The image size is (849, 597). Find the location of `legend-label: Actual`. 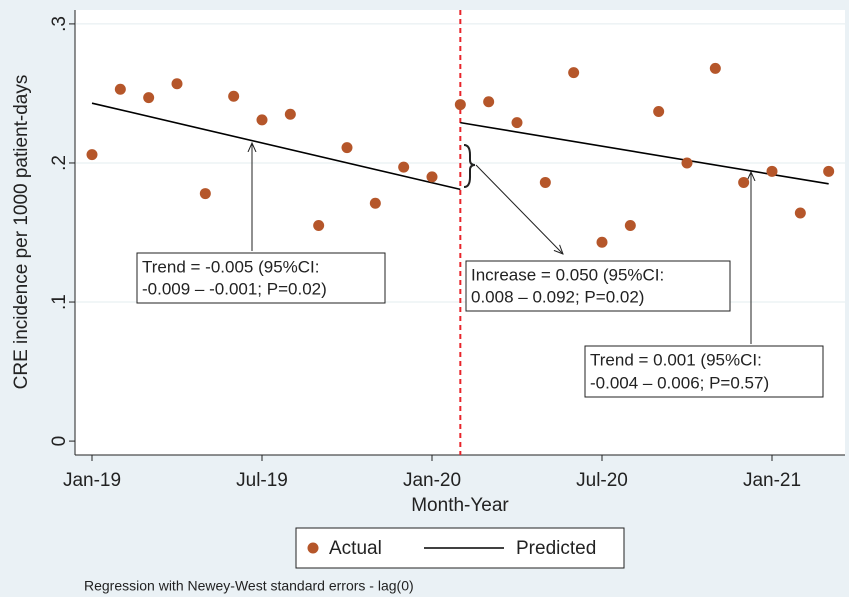

legend-label: Actual is located at coordinates (355, 548).